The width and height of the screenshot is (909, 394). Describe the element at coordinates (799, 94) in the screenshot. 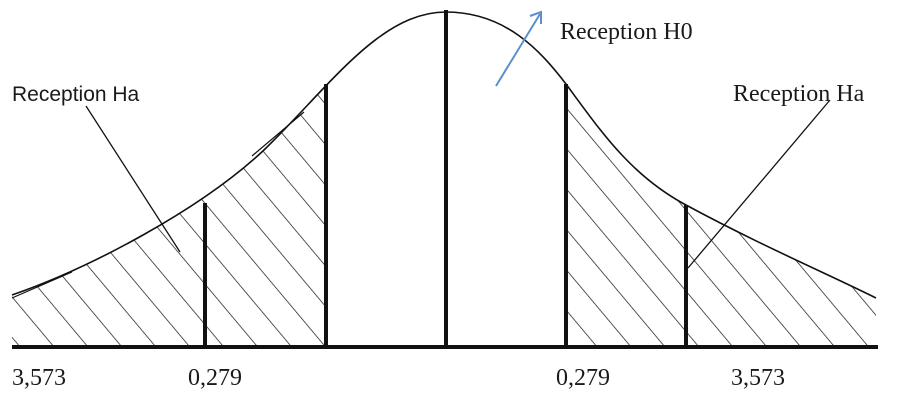

I see `label-reception-ha-right: Reception Ha` at that location.